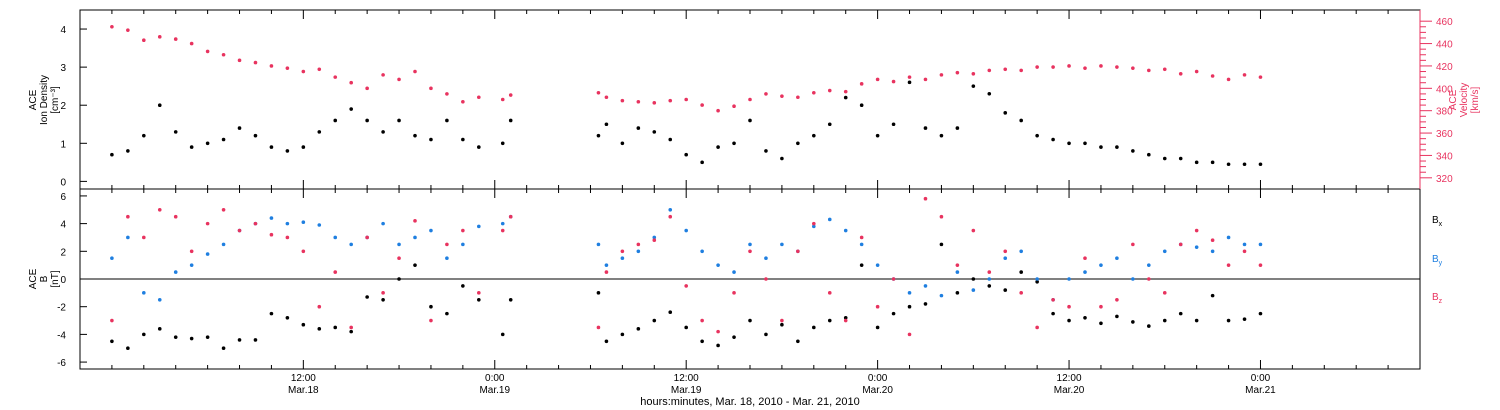  Describe the element at coordinates (55, 100) in the screenshot. I see `top-left-axis-label-line: [cm⁻³]` at that location.